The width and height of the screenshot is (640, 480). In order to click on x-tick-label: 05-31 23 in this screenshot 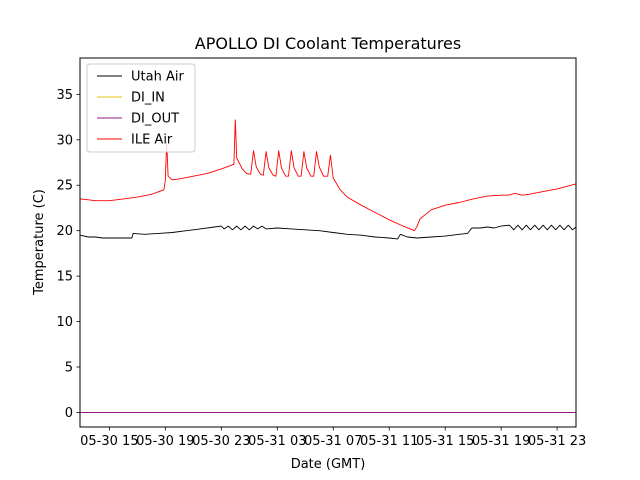, I will do `click(557, 441)`.